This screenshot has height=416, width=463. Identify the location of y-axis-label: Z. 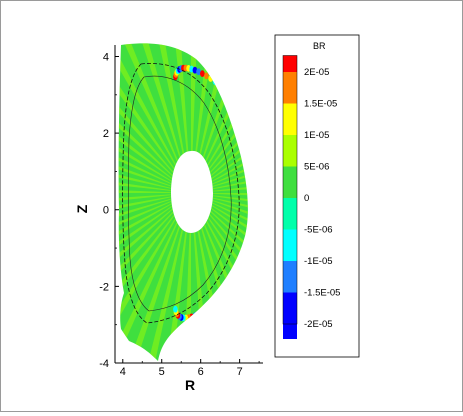
(82, 208).